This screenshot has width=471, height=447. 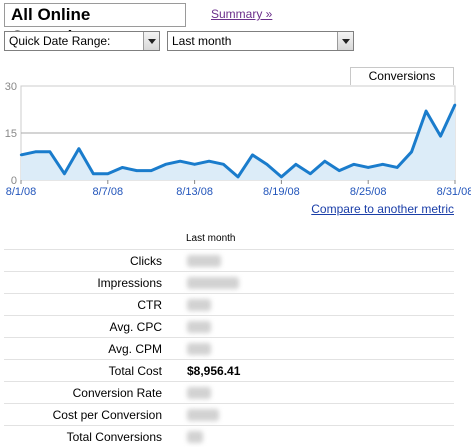 What do you see at coordinates (229, 348) in the screenshot?
I see `metric-row: Avg. CPM` at bounding box center [229, 348].